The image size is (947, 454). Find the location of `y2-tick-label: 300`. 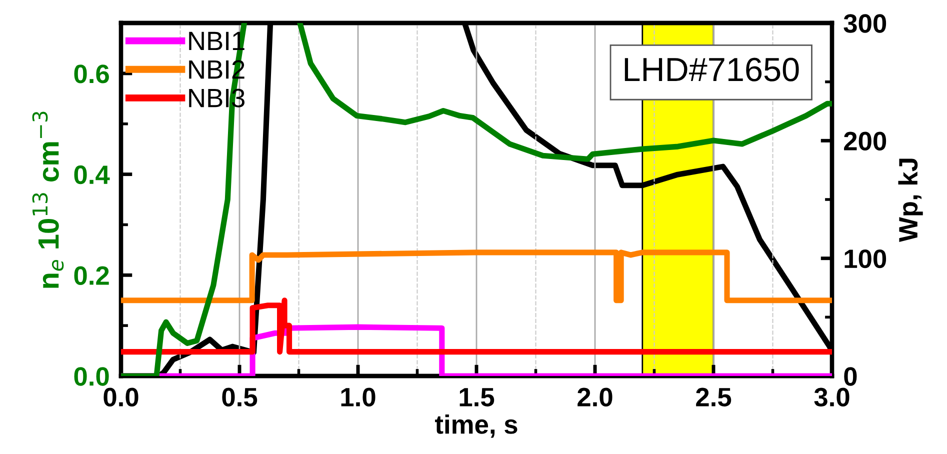

y2-tick-label: 300 is located at coordinates (865, 23).